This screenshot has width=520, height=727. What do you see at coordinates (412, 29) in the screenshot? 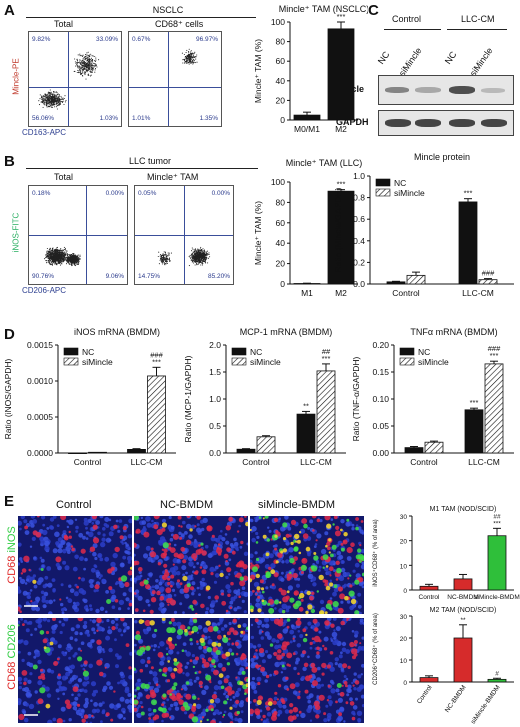
I see `blot-header-rule-left` at bounding box center [412, 29].